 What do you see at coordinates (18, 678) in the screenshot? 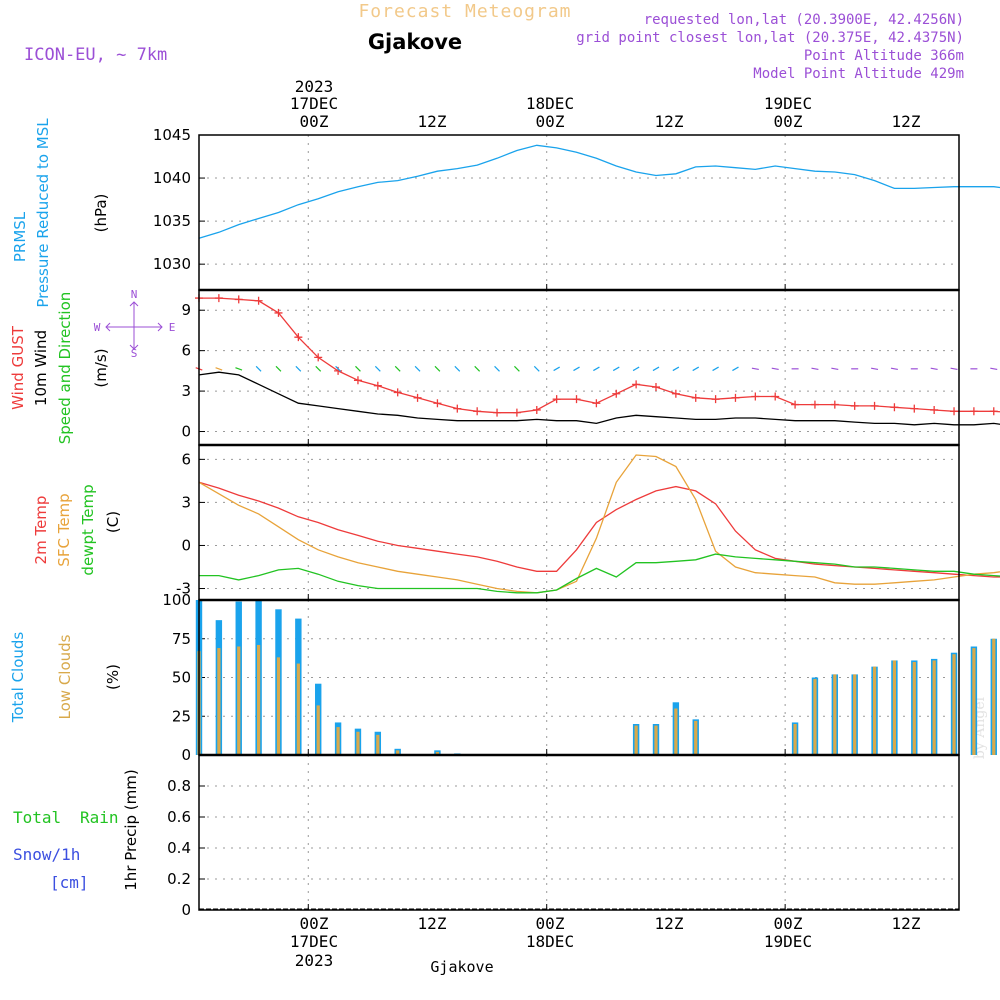
I see `total-clouds-label: Total Clouds` at bounding box center [18, 678].